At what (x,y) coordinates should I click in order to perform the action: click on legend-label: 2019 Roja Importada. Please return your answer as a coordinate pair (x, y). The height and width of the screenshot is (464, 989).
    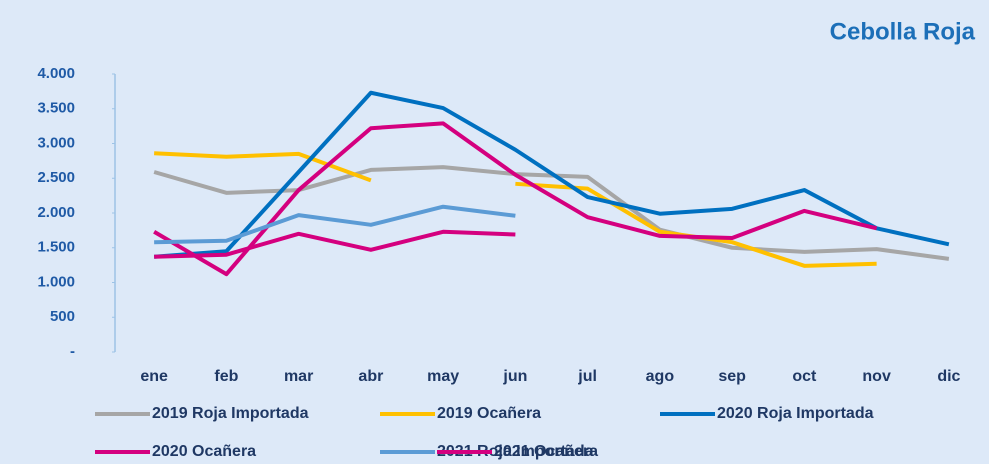
    Looking at the image, I should click on (230, 413).